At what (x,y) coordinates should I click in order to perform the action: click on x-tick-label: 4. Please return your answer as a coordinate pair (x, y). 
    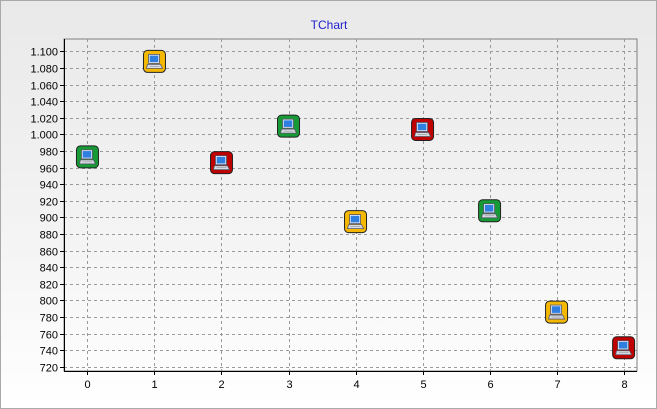
    Looking at the image, I should click on (356, 385).